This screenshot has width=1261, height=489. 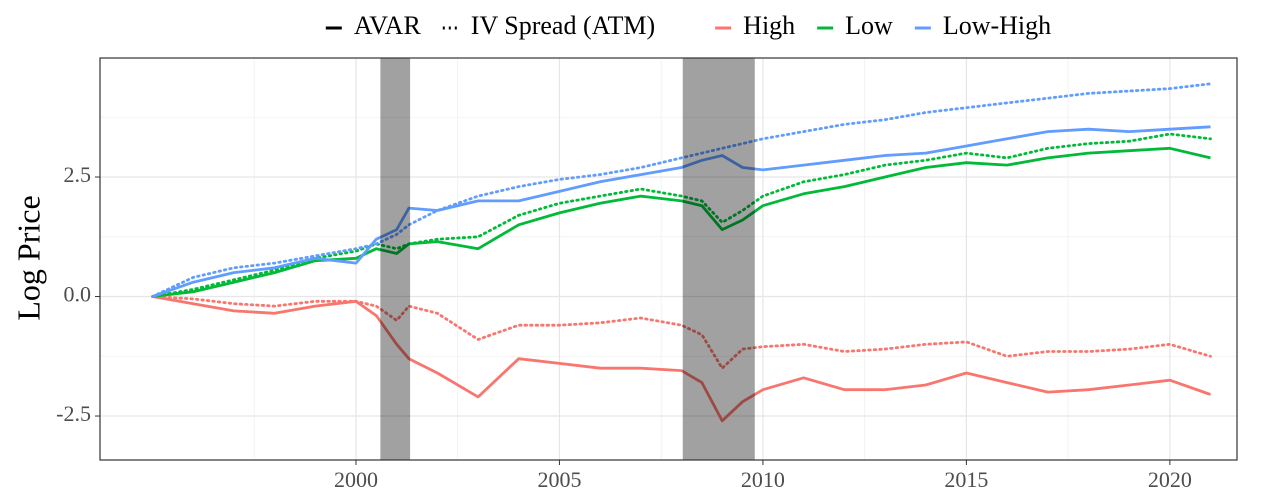 I want to click on y-tick-label: 2.5, so click(x=78, y=174).